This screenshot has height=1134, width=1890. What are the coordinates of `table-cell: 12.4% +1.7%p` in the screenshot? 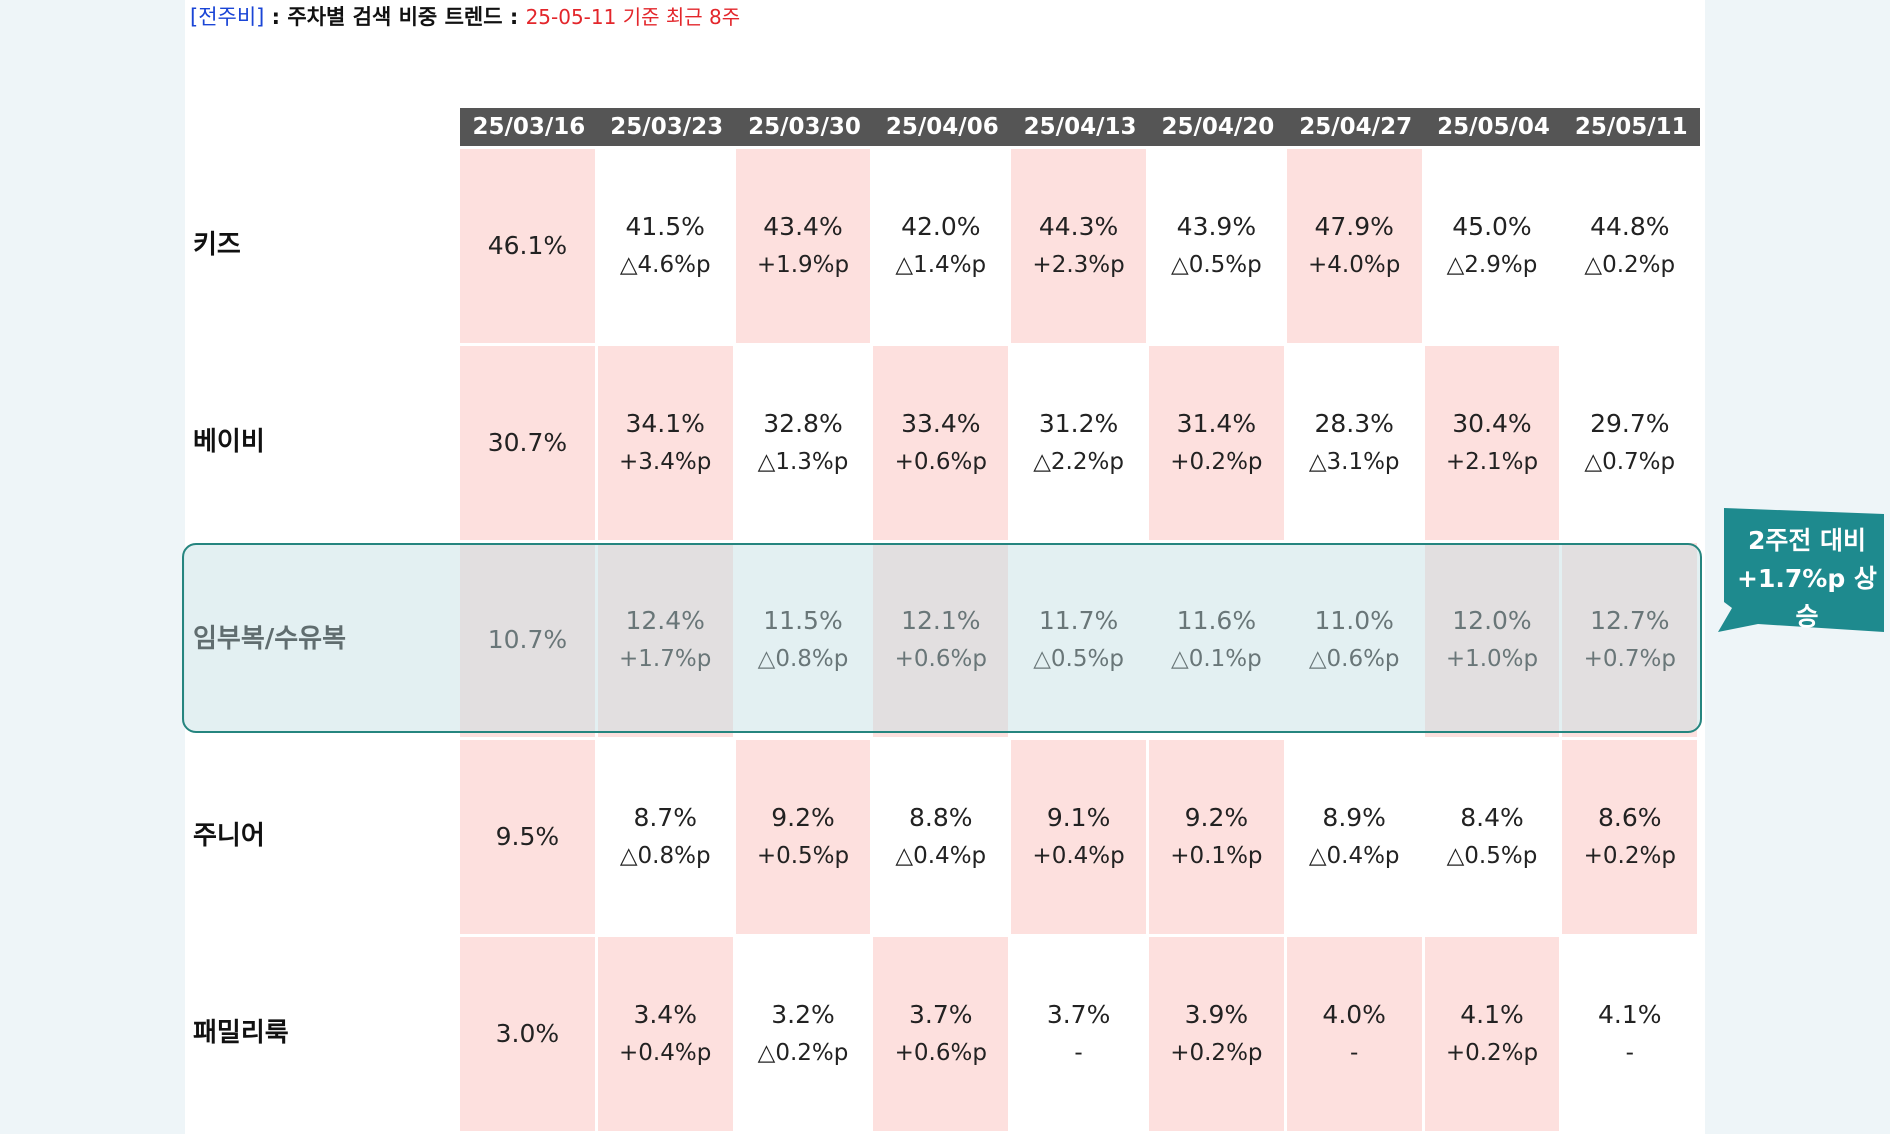 It's located at (666, 638).